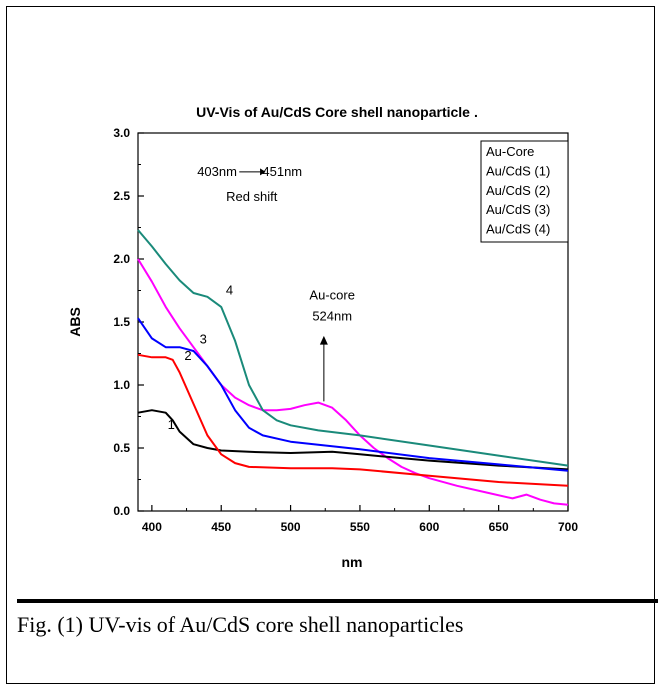  I want to click on annotation-8: 451nm, so click(282, 171).